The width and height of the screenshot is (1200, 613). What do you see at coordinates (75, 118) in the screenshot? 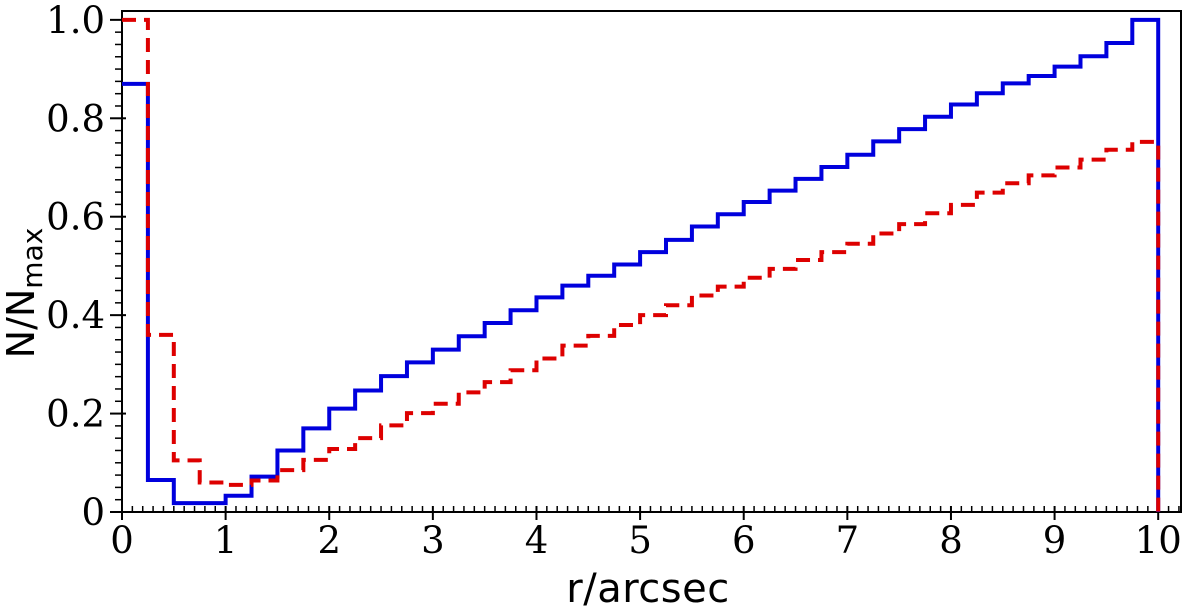
I see `y-tick-label: 0.8` at bounding box center [75, 118].